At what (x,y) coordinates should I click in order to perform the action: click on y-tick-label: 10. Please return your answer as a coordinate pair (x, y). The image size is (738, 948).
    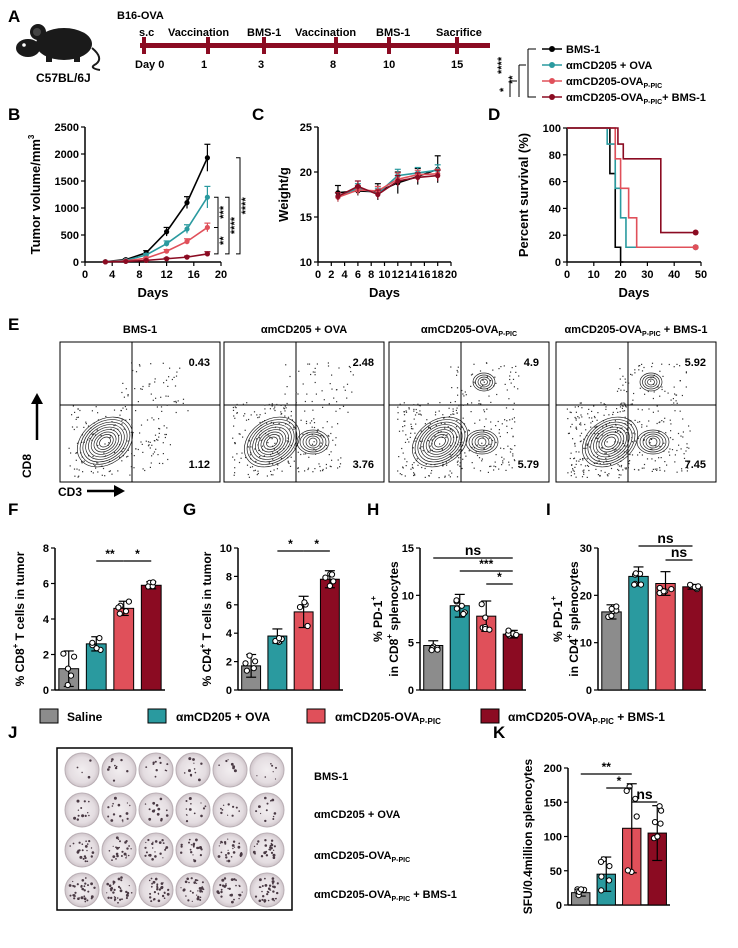
    Looking at the image, I should click on (306, 263).